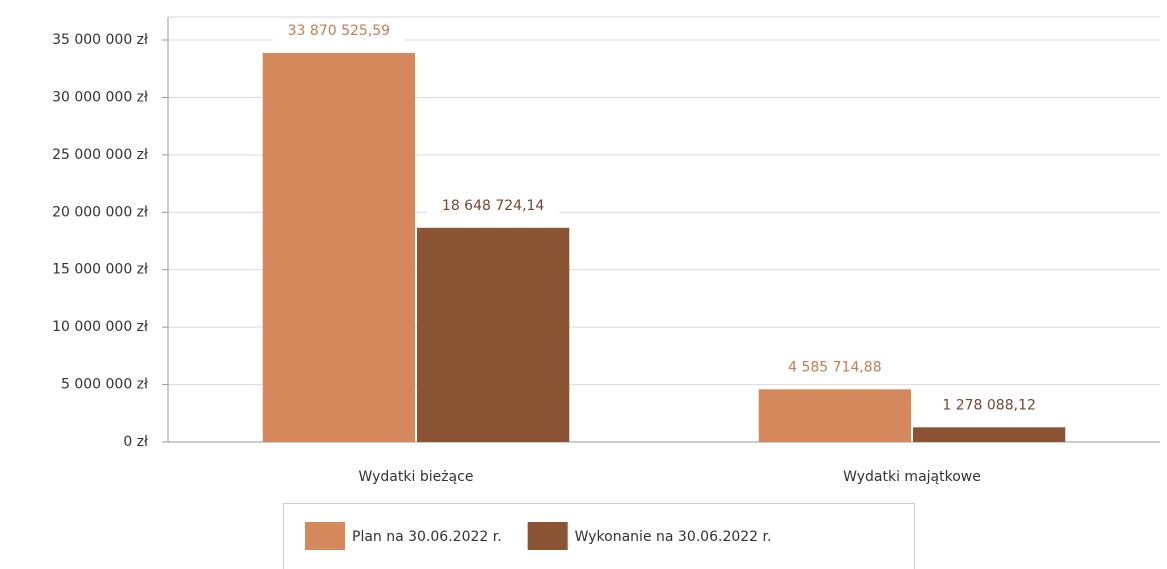 This screenshot has height=569, width=1167. I want to click on value-label: 1 278 088,12, so click(989, 405).